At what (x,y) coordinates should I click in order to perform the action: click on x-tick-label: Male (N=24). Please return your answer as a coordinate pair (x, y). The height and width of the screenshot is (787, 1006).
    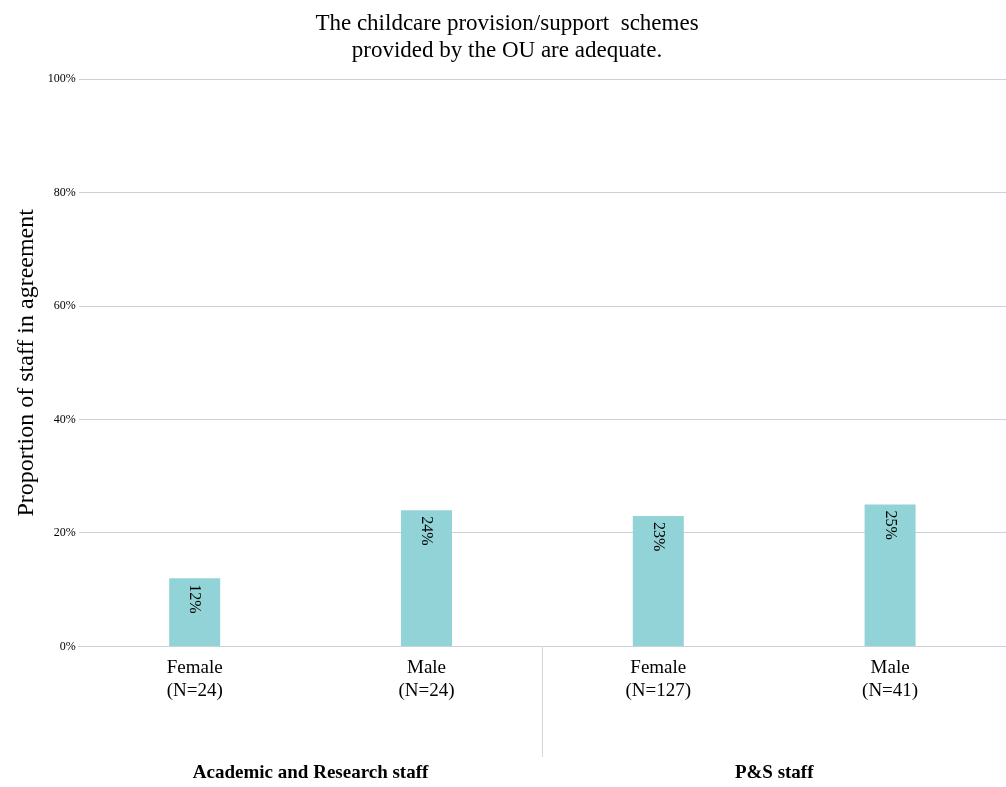
    Looking at the image, I should click on (426, 678).